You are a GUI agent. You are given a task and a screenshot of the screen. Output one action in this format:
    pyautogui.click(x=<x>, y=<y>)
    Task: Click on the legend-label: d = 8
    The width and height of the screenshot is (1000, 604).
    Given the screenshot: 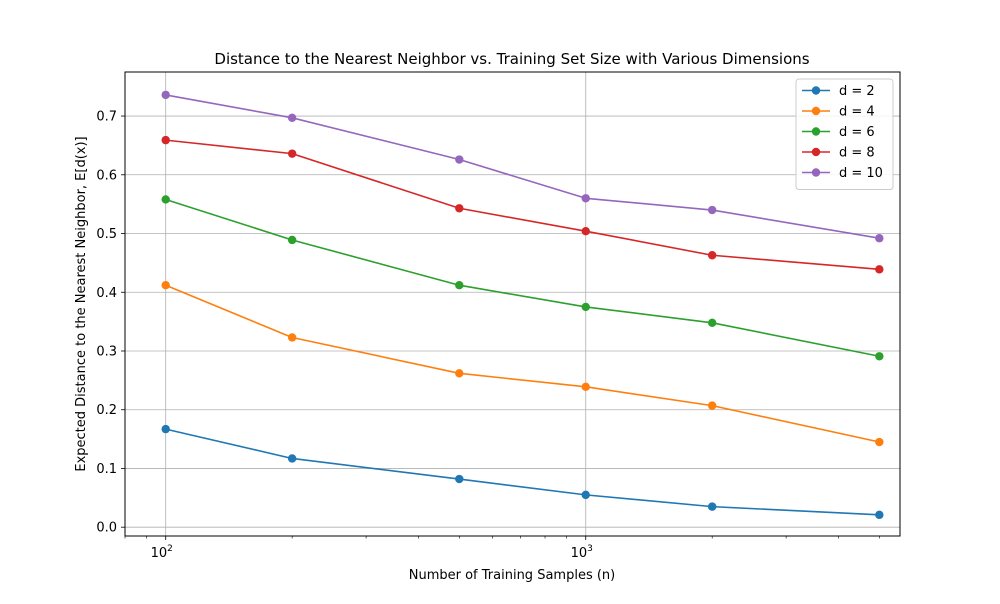 What is the action you would take?
    pyautogui.click(x=857, y=153)
    